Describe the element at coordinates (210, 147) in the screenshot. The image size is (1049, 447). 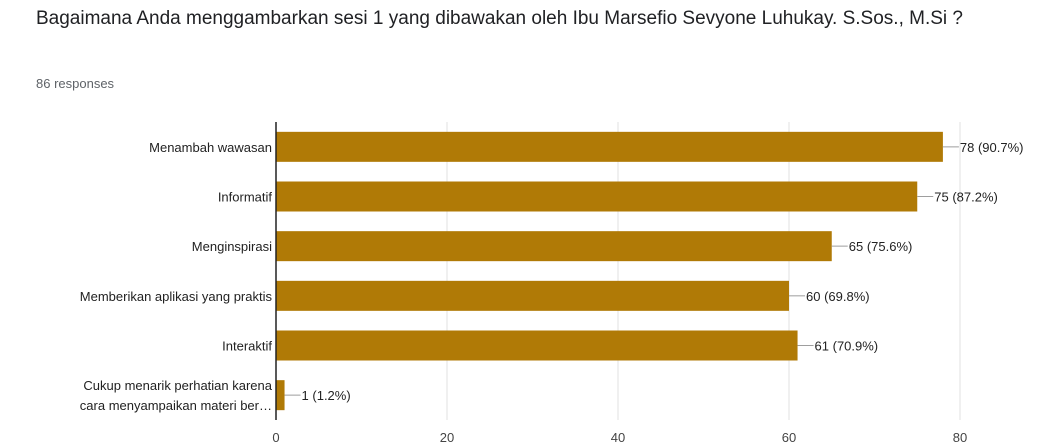
I see `category-label-0: Menambah wawasan` at that location.